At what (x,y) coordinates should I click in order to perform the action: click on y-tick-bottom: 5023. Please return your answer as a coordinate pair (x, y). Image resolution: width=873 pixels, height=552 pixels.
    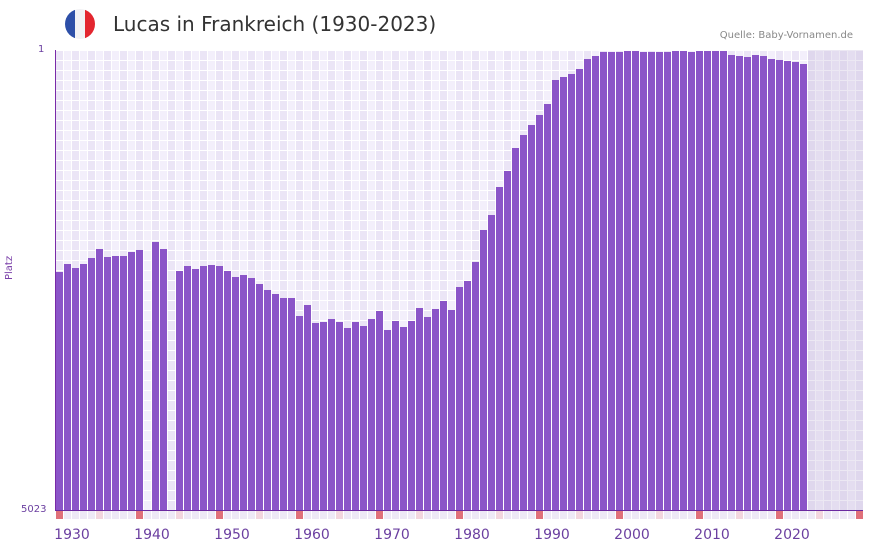
    Looking at the image, I should click on (34, 509).